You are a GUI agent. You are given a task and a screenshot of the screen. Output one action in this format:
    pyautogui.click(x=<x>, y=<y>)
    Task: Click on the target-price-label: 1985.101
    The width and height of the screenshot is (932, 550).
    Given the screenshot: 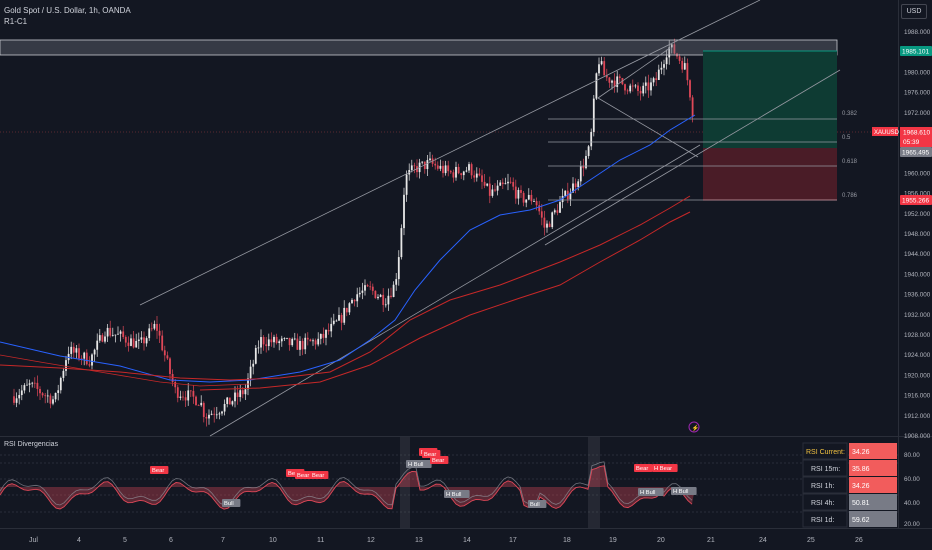 What is the action you would take?
    pyautogui.click(x=915, y=52)
    